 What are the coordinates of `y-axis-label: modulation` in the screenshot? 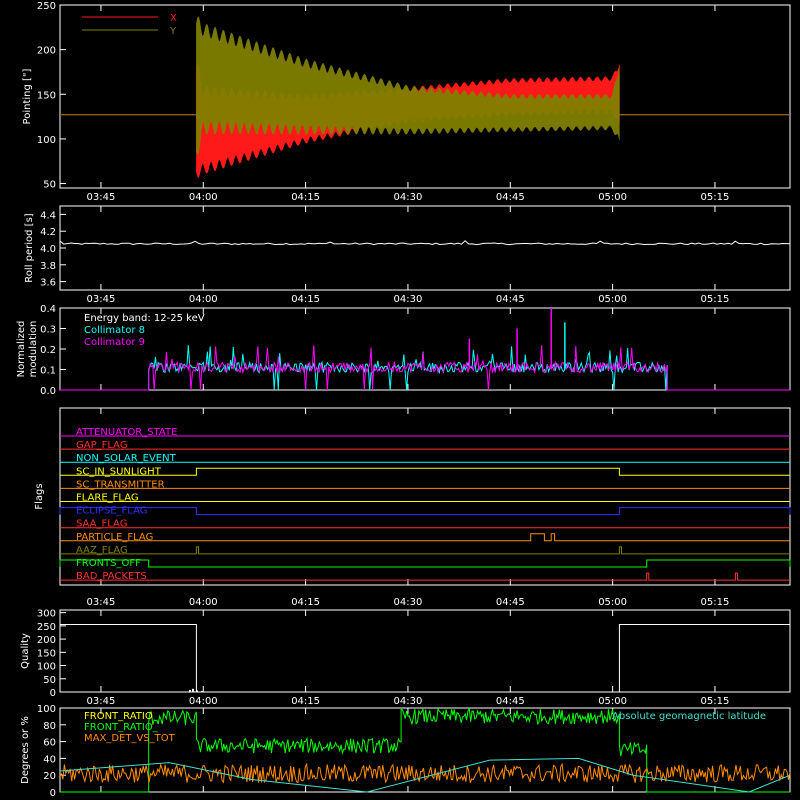 It's located at (33, 349).